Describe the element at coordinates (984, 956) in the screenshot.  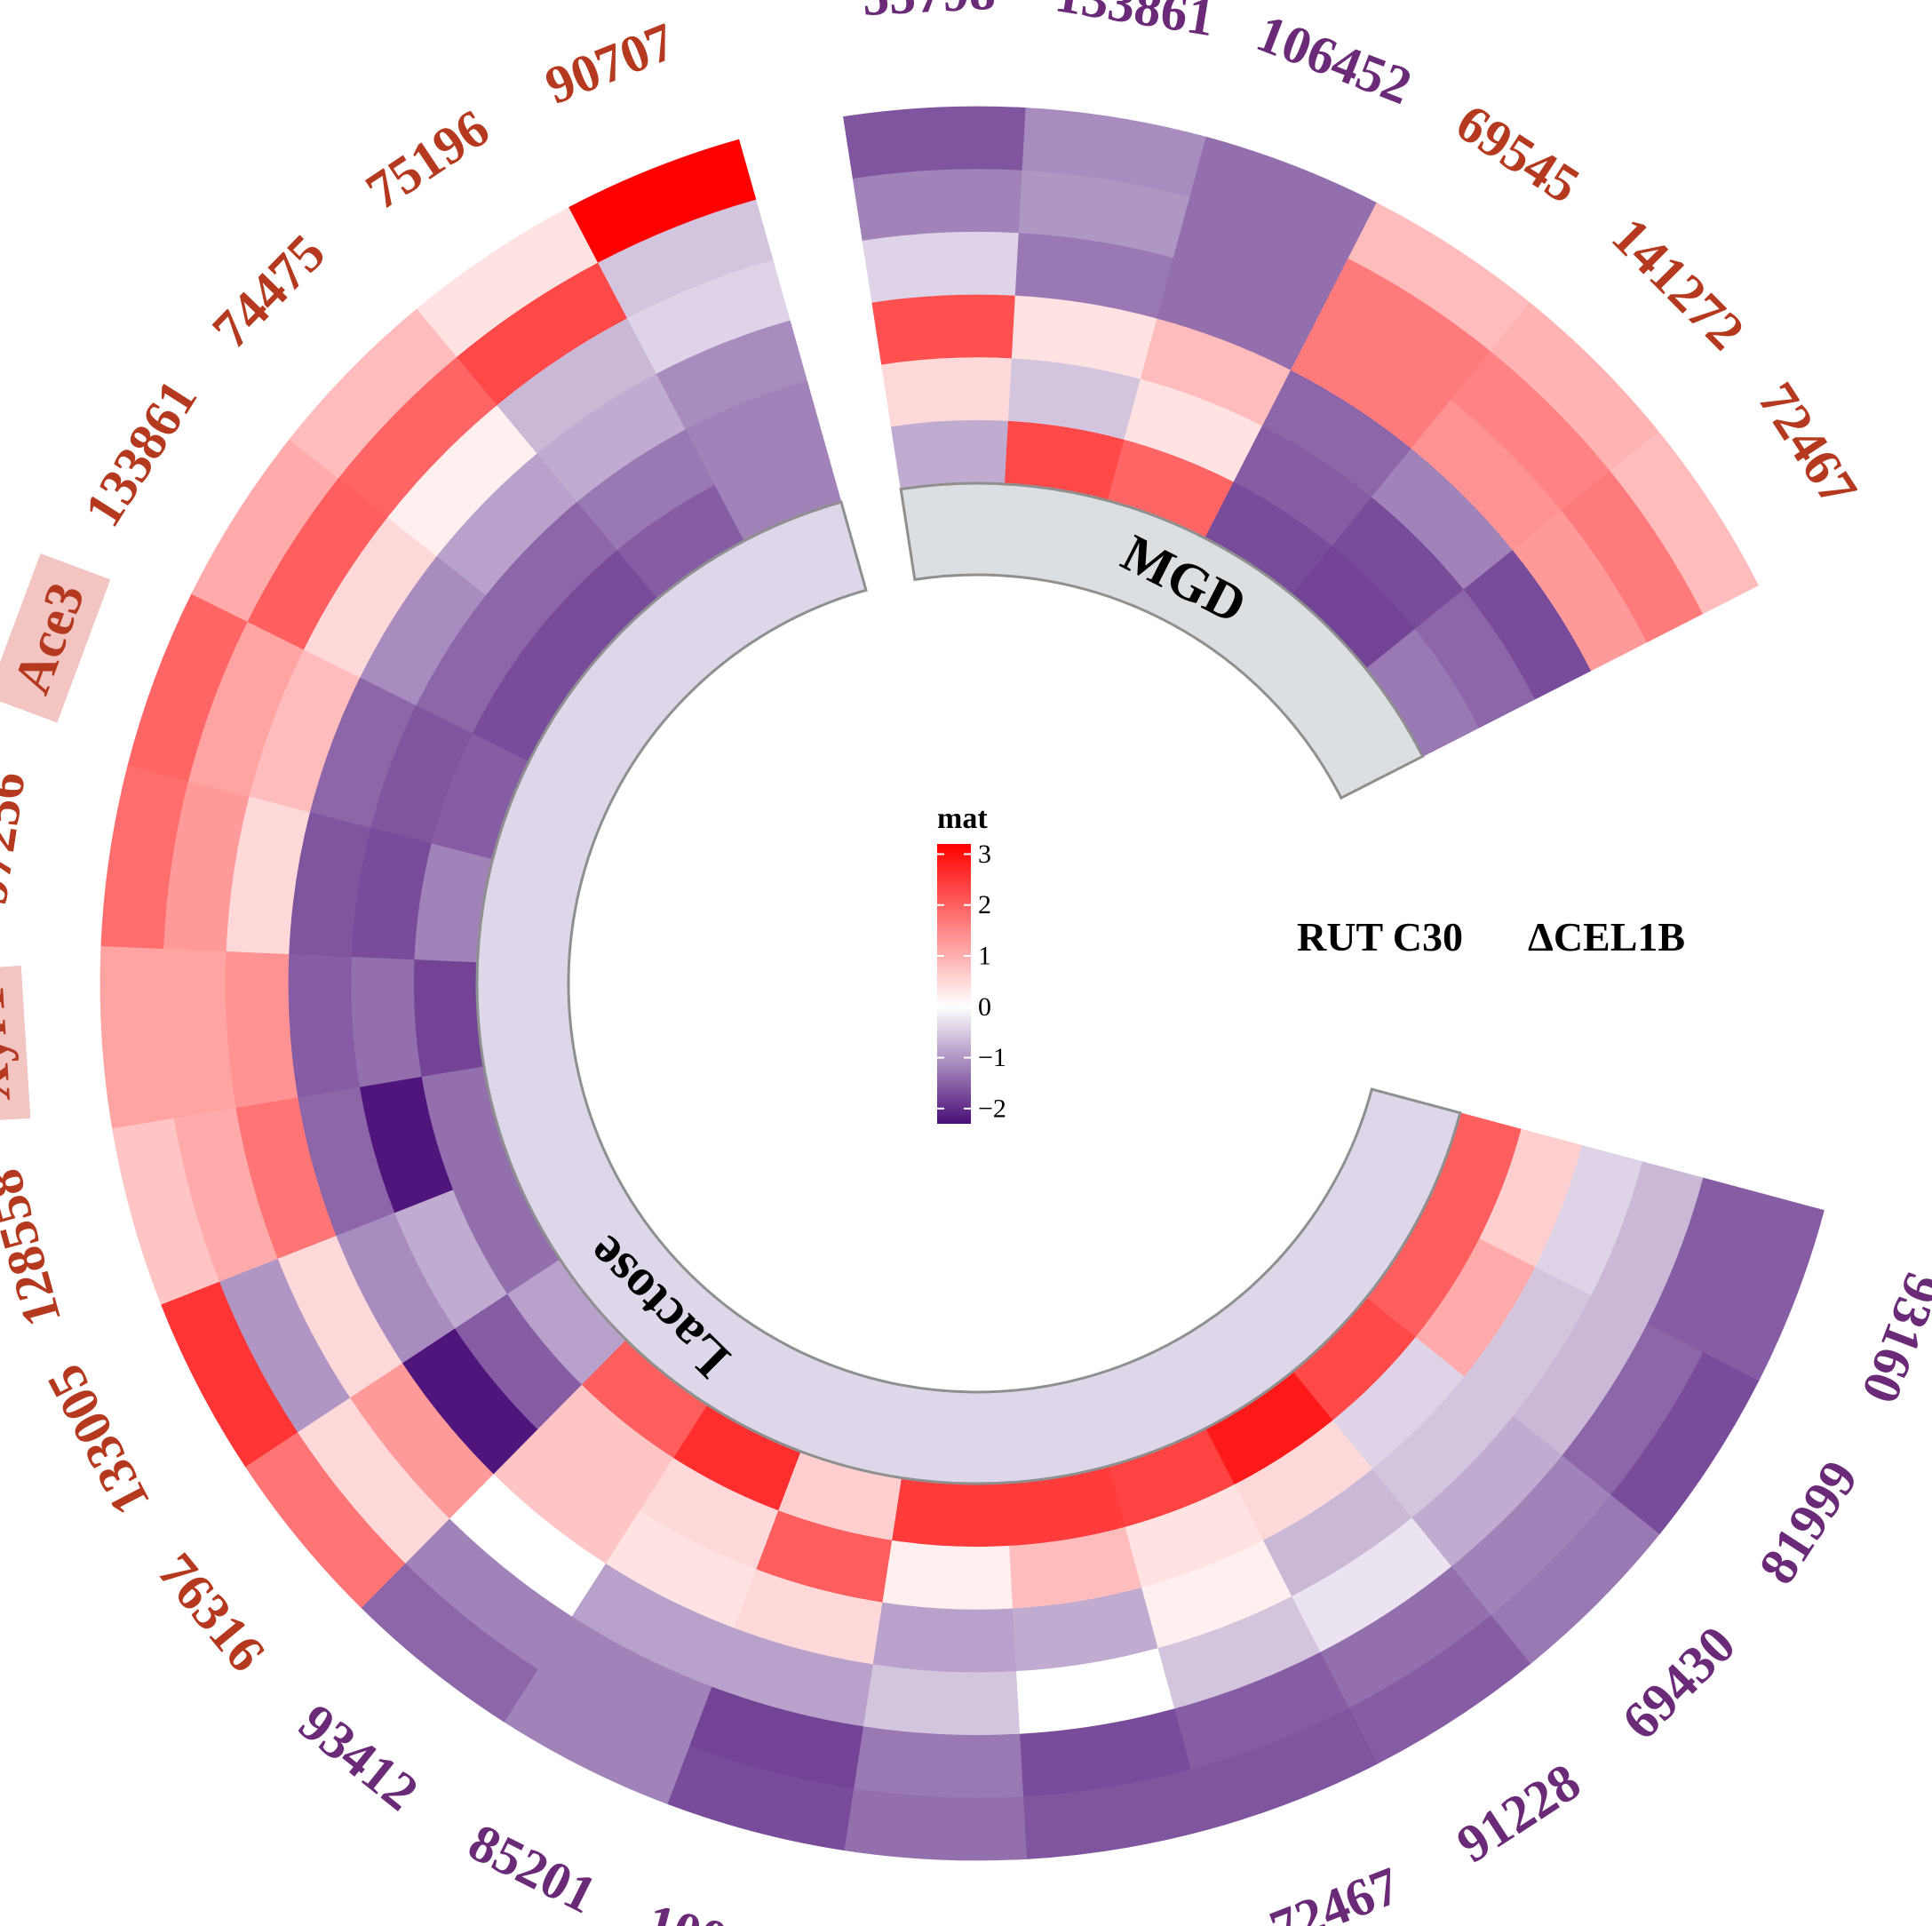
I see `legend-tick-label: 1` at that location.